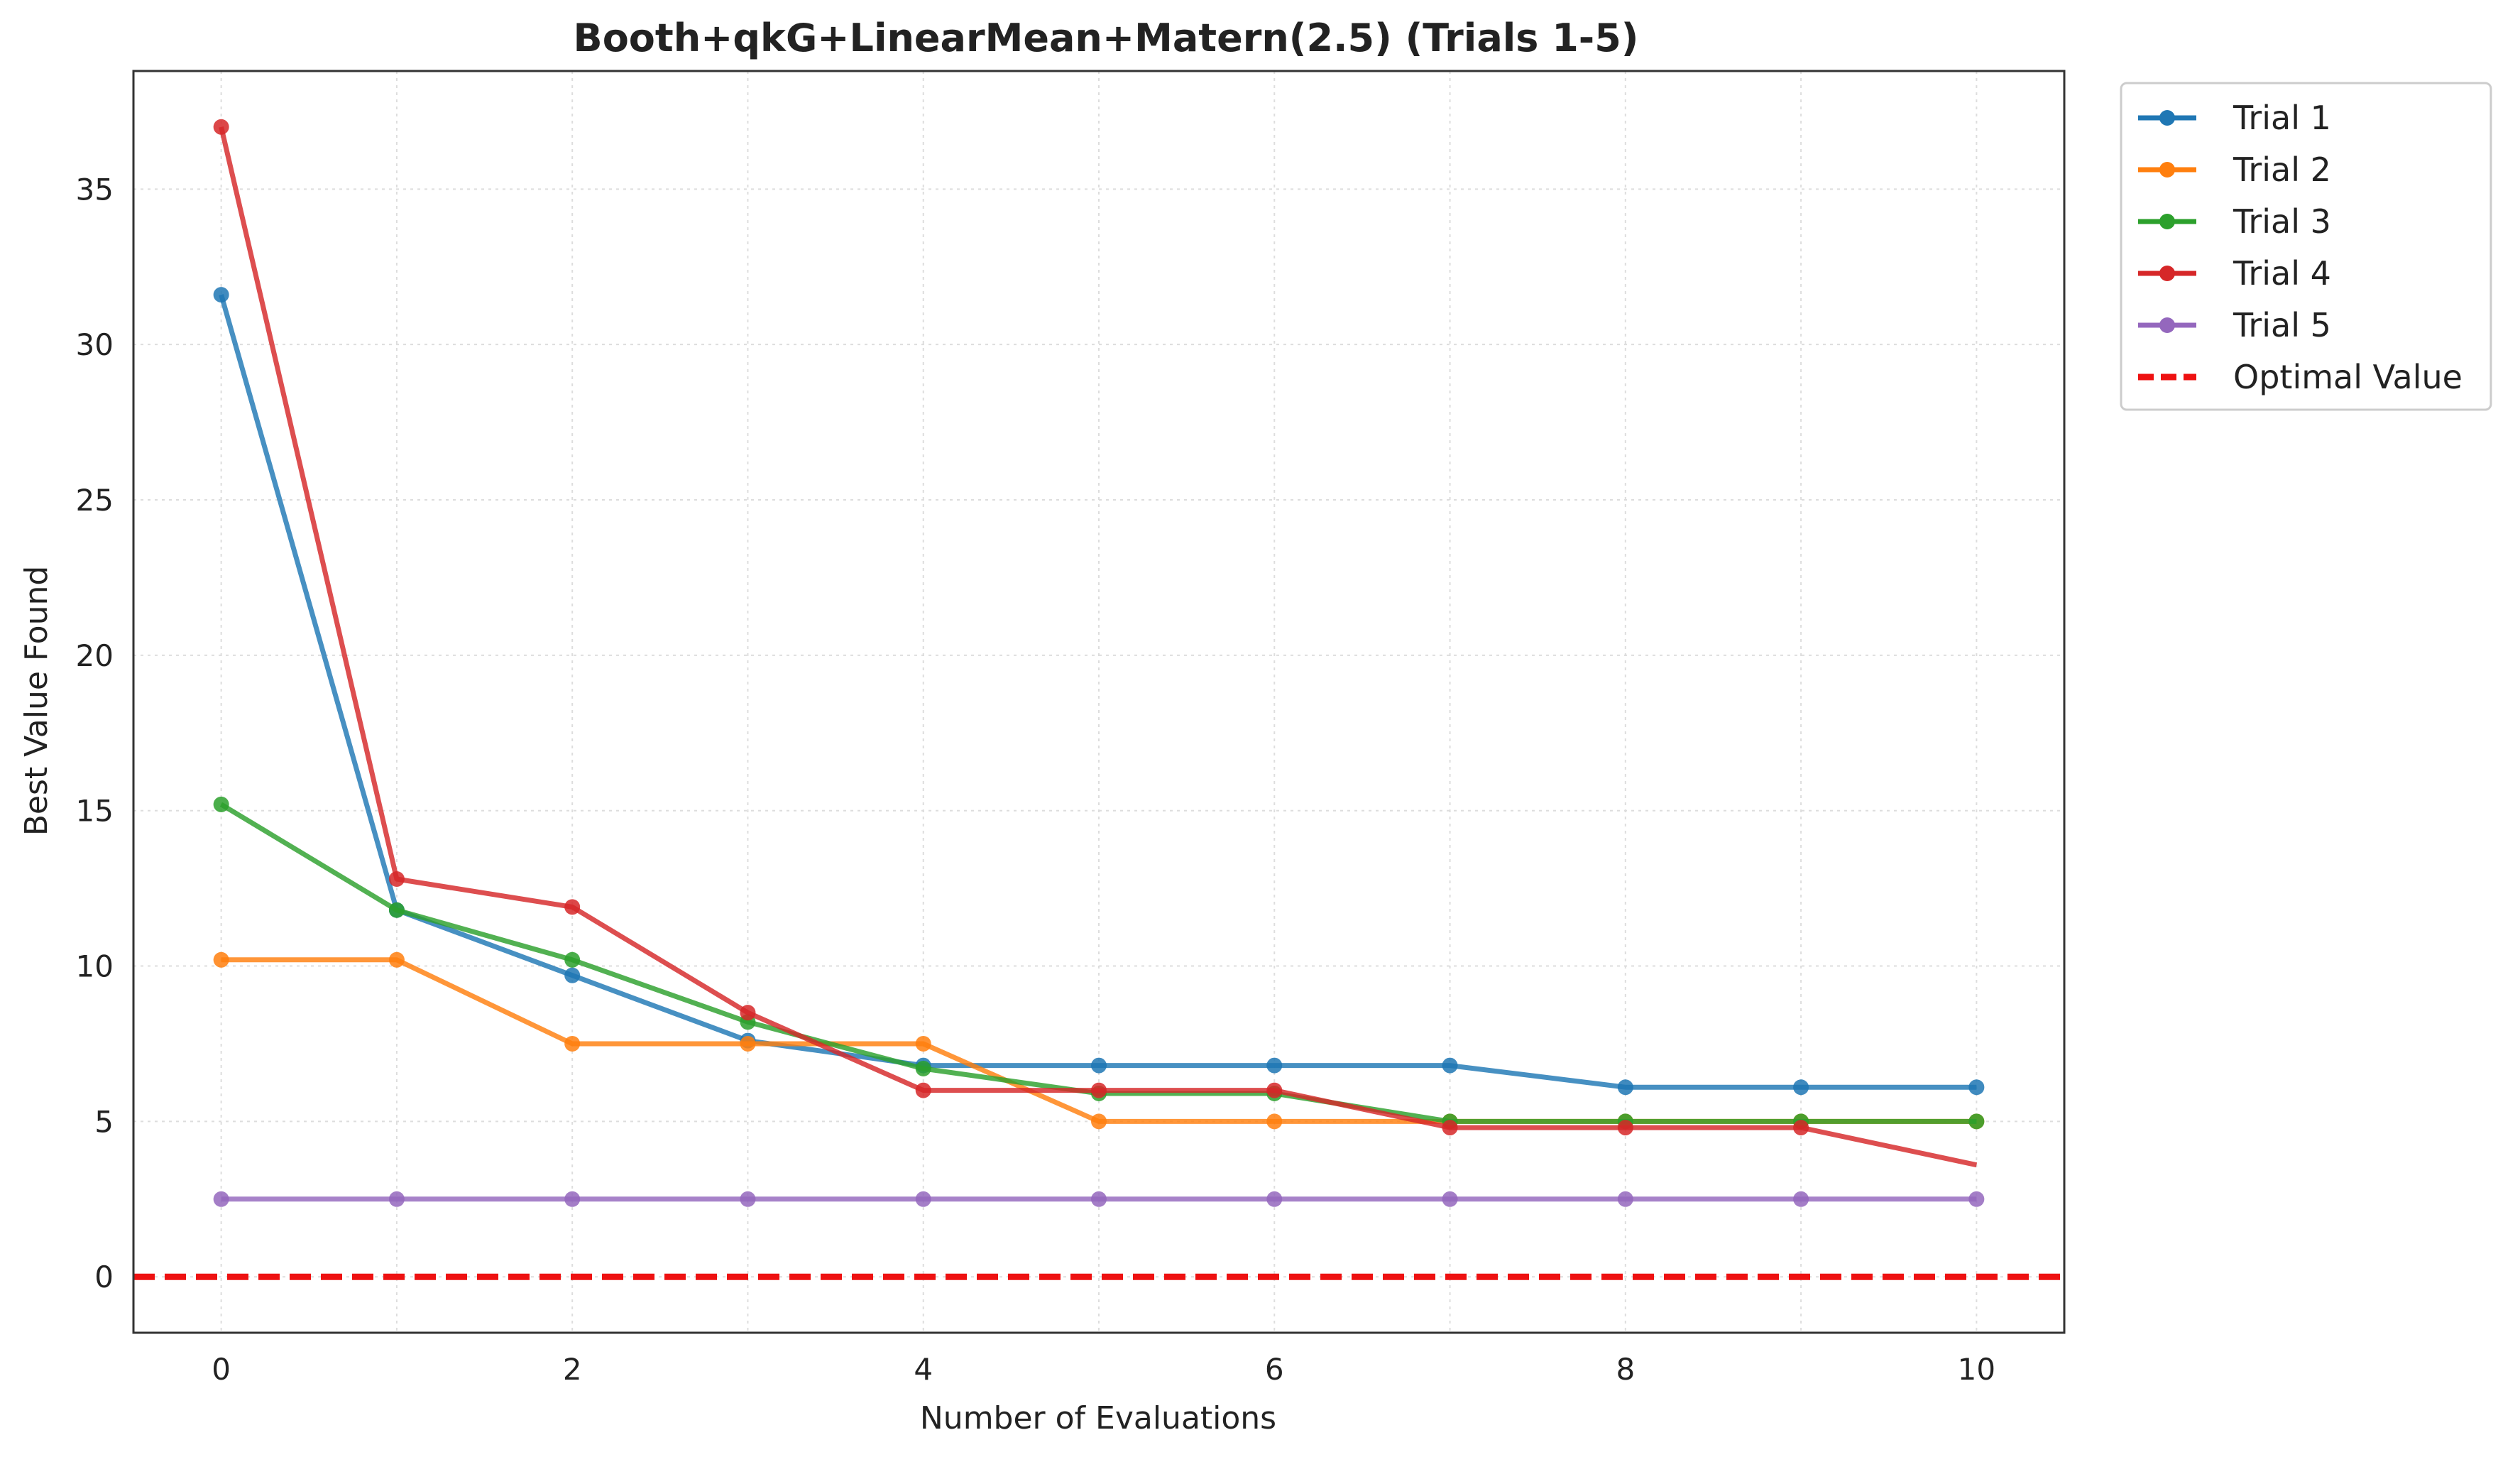 The height and width of the screenshot is (1457, 2520). I want to click on y-axis-label: Best Value Found, so click(37, 701).